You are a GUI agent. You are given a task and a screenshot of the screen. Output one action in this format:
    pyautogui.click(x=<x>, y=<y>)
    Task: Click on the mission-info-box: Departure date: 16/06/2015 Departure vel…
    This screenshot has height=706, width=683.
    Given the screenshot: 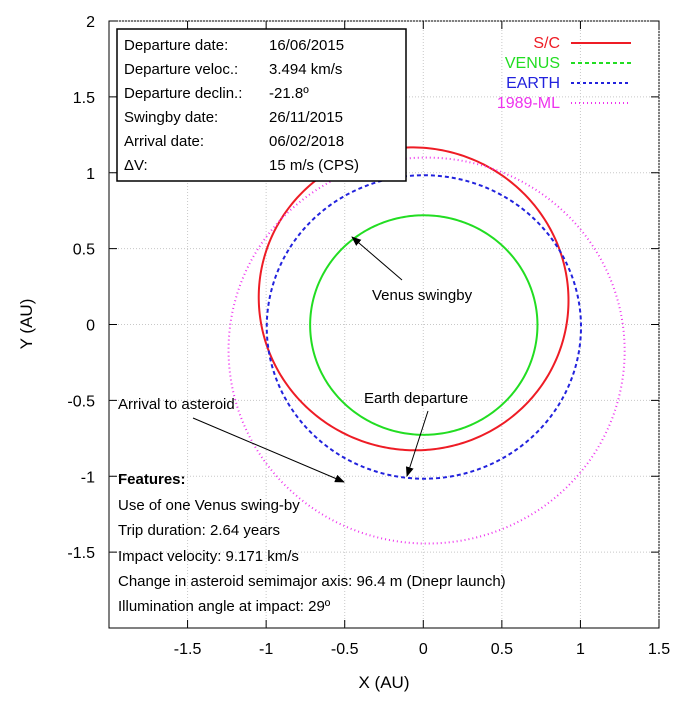 What is the action you would take?
    pyautogui.click(x=261, y=105)
    